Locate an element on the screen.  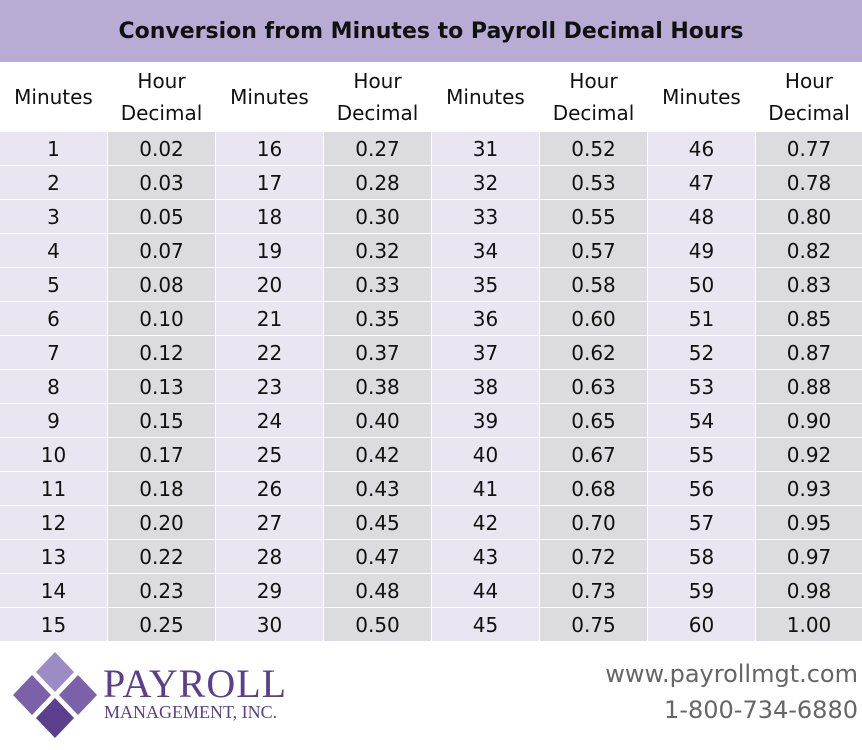
minutes-cell: 23 is located at coordinates (270, 387).